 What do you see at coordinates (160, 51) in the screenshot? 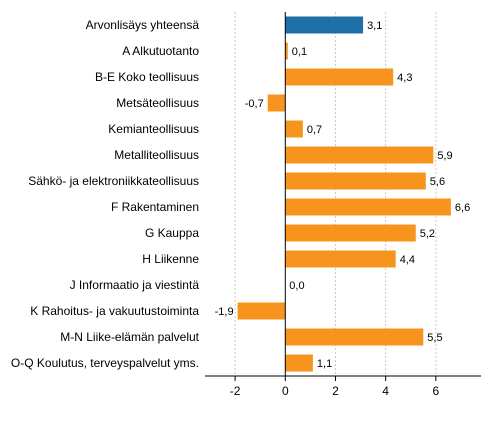
I see `category-label: A Alkutuotanto` at bounding box center [160, 51].